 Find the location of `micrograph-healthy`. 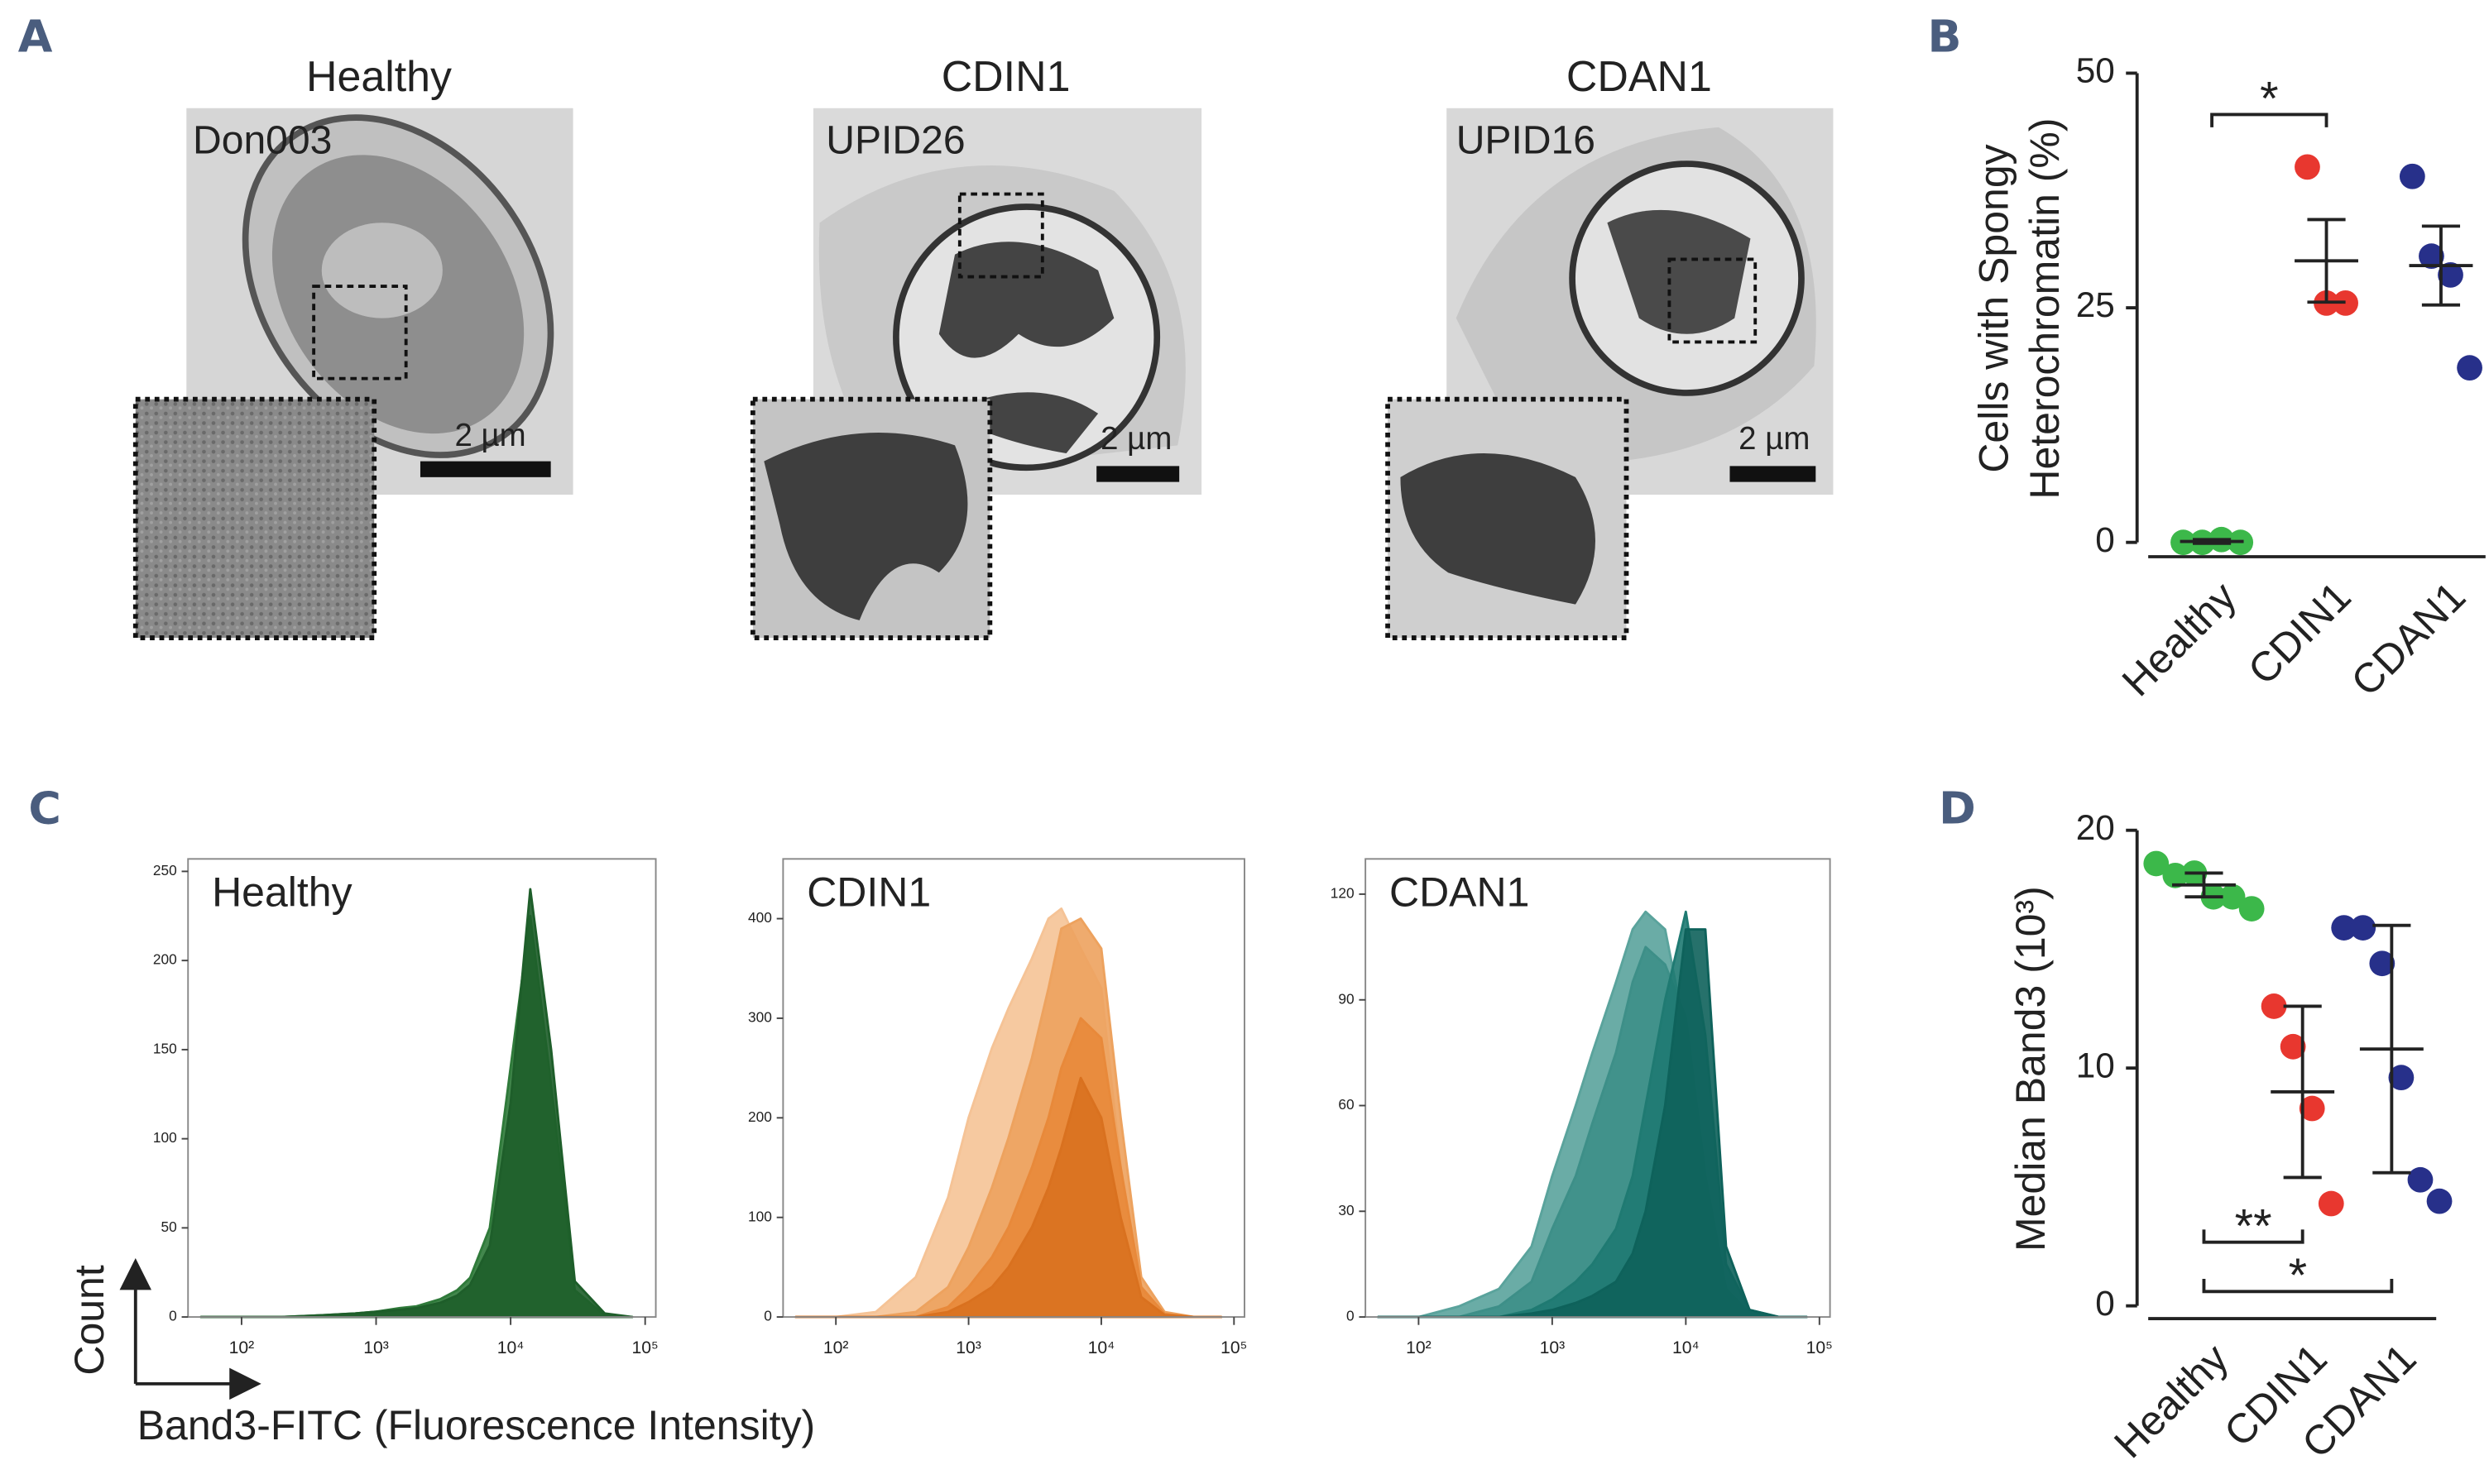

micrograph-healthy is located at coordinates (352, 374).